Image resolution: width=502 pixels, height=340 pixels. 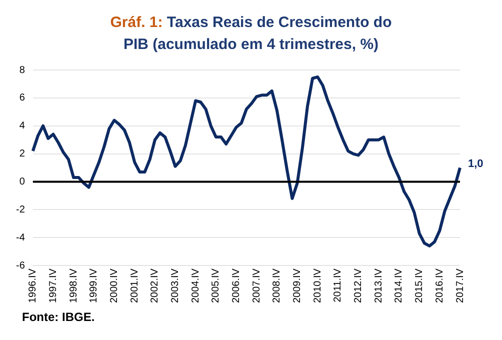 What do you see at coordinates (277, 286) in the screenshot?
I see `x-tick-label: 2008.IV` at bounding box center [277, 286].